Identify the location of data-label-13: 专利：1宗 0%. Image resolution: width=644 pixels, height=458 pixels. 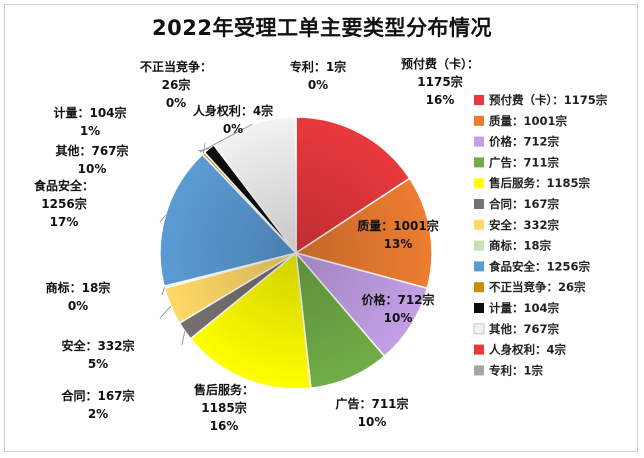
(318, 75).